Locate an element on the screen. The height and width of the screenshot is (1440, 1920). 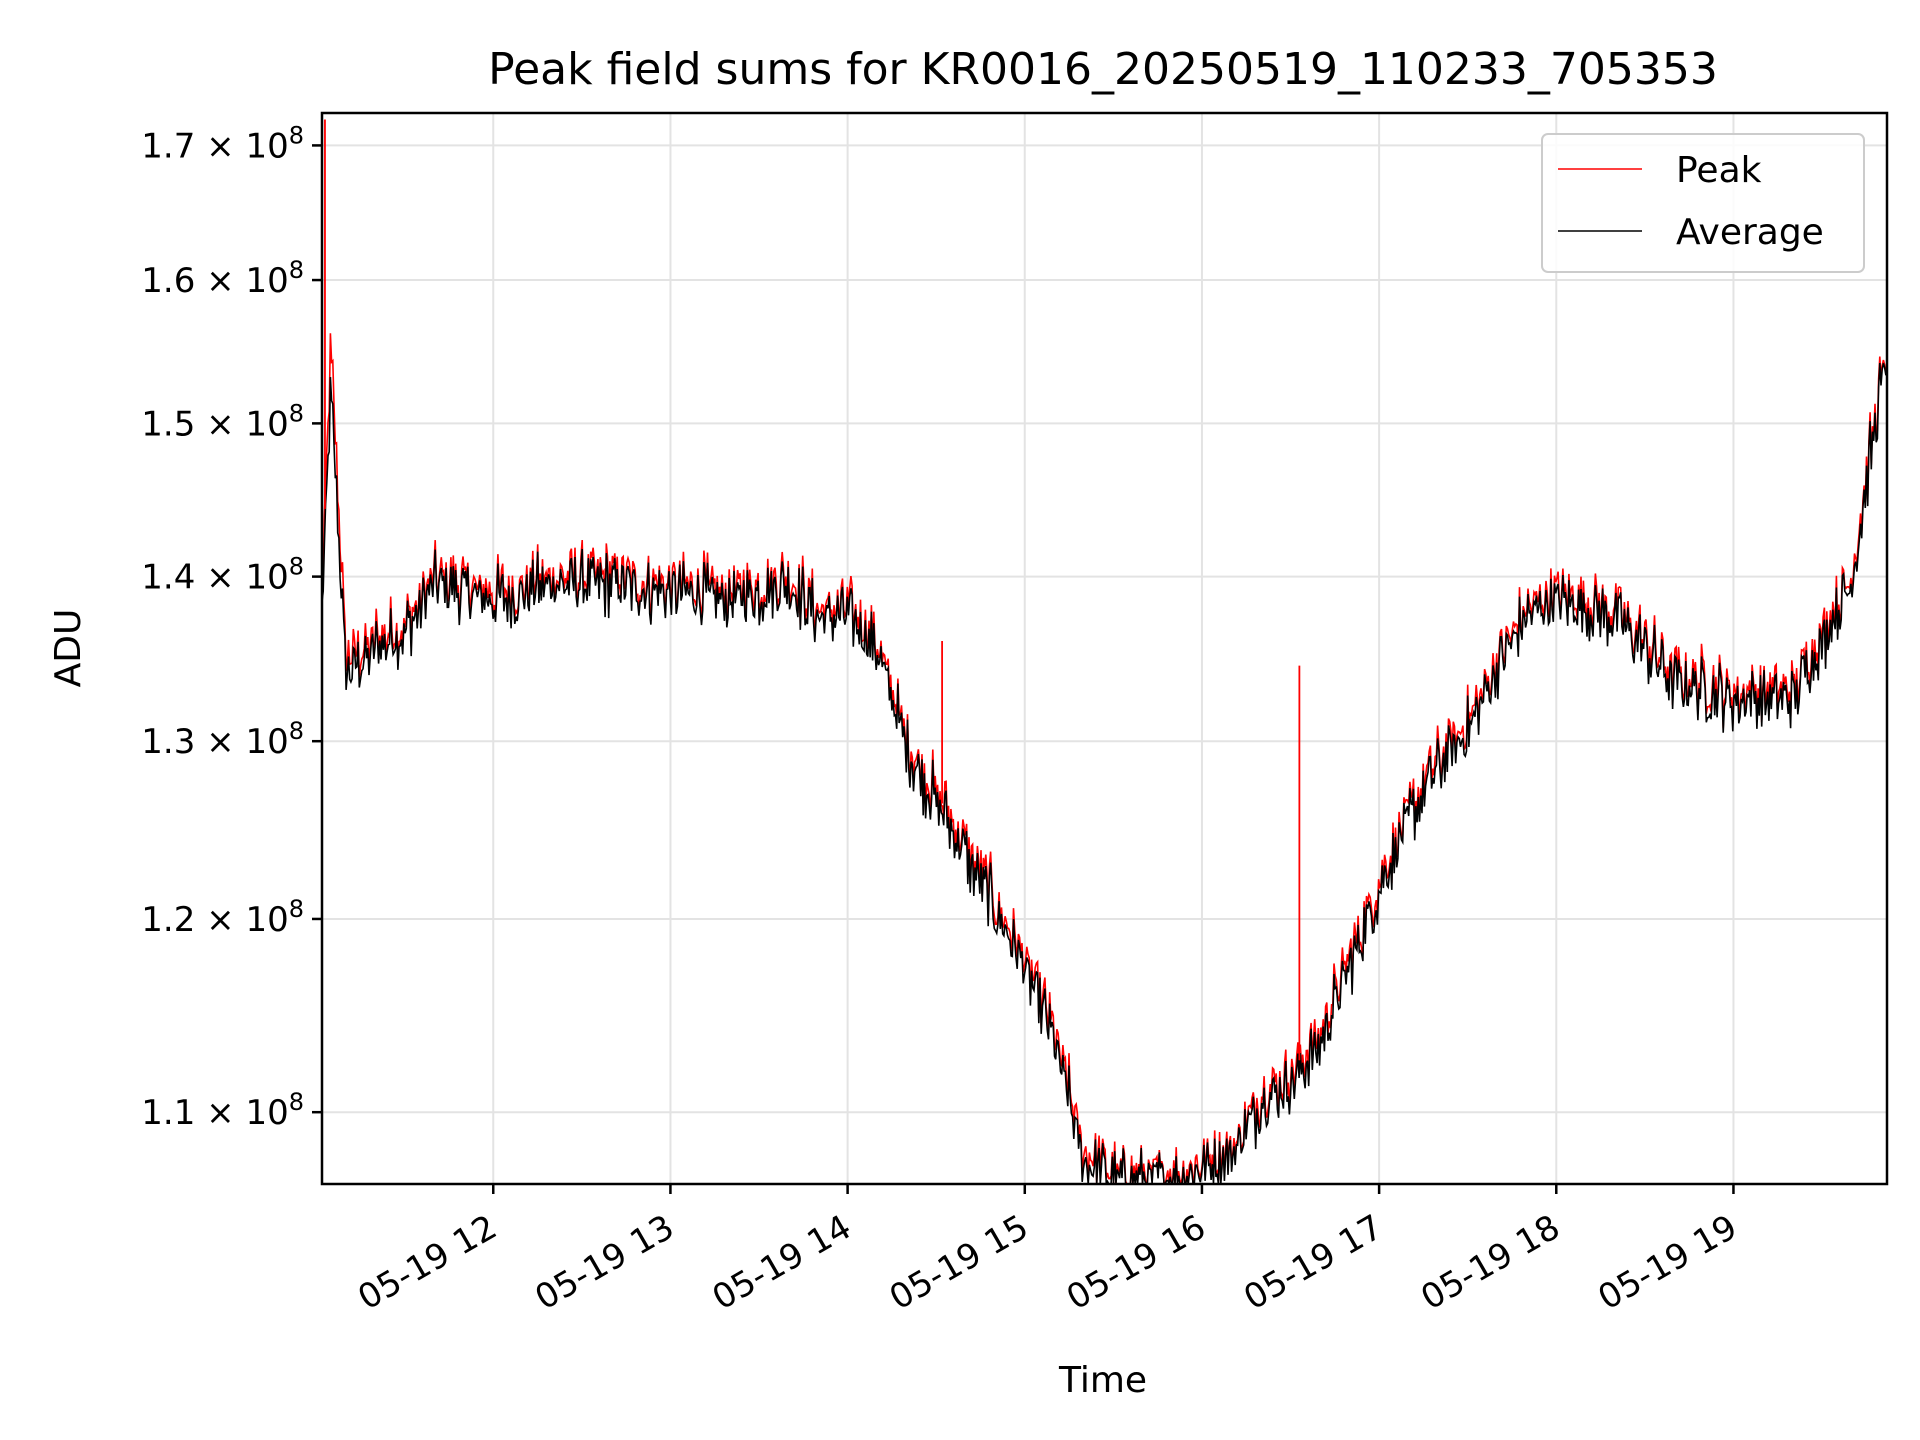
y-tick-label: 1.2 × 108 is located at coordinates (222, 917).